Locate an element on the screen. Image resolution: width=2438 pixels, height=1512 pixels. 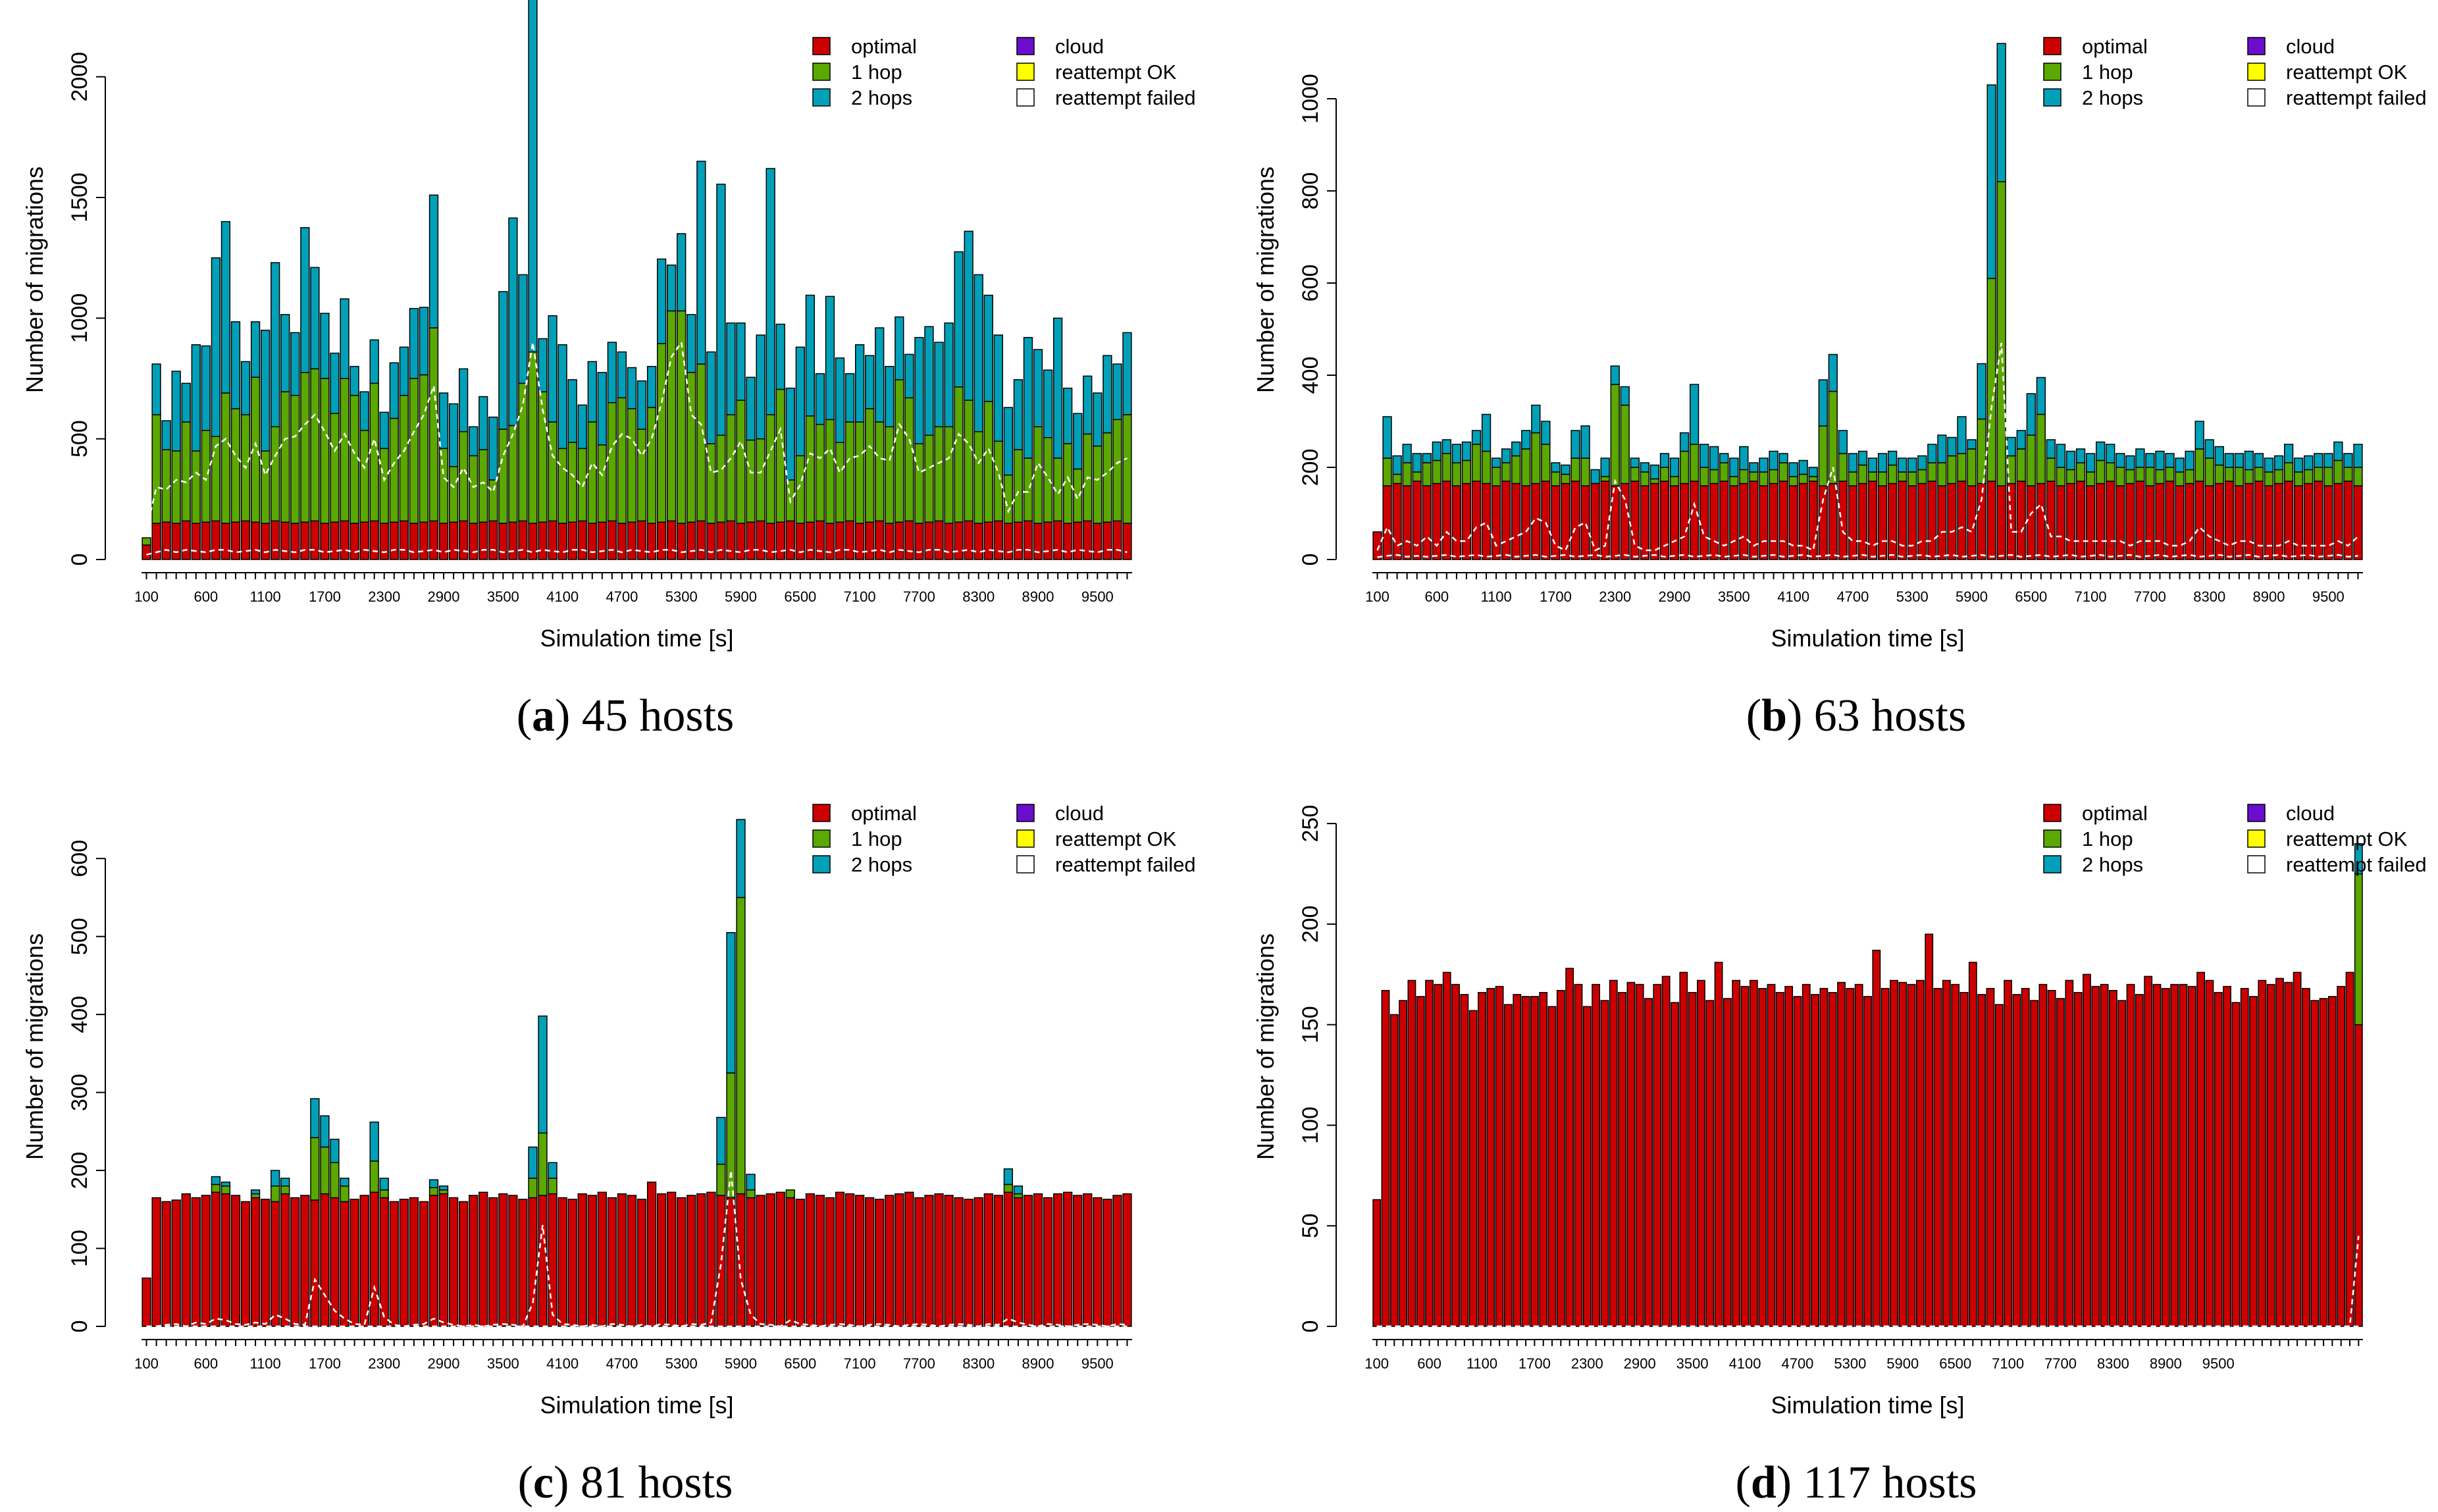
y-axis-label: Number of migrations is located at coordinates (34, 1046).